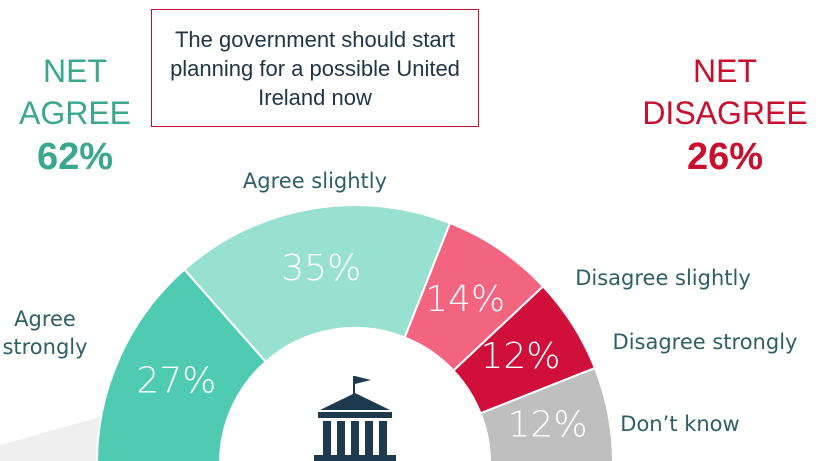 This screenshot has height=461, width=820. Describe the element at coordinates (75, 71) in the screenshot. I see `net-agree-heading: NET` at that location.